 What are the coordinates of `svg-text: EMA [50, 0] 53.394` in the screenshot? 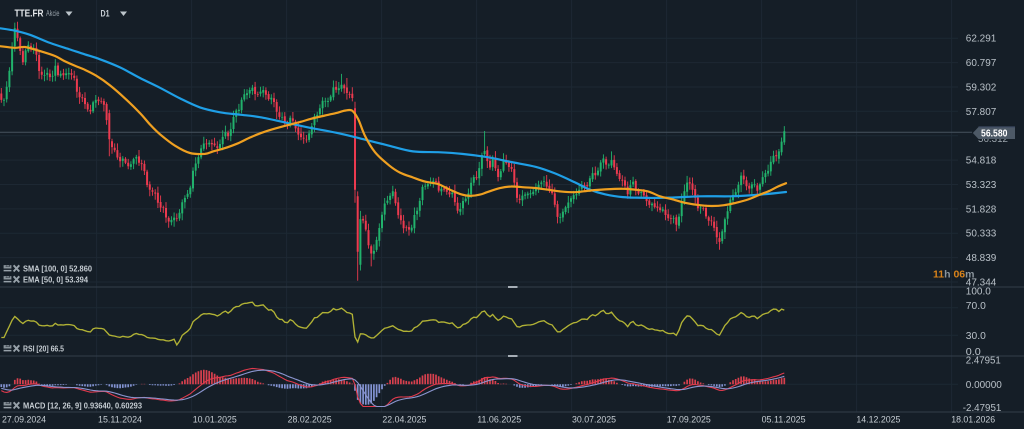 It's located at (55, 280).